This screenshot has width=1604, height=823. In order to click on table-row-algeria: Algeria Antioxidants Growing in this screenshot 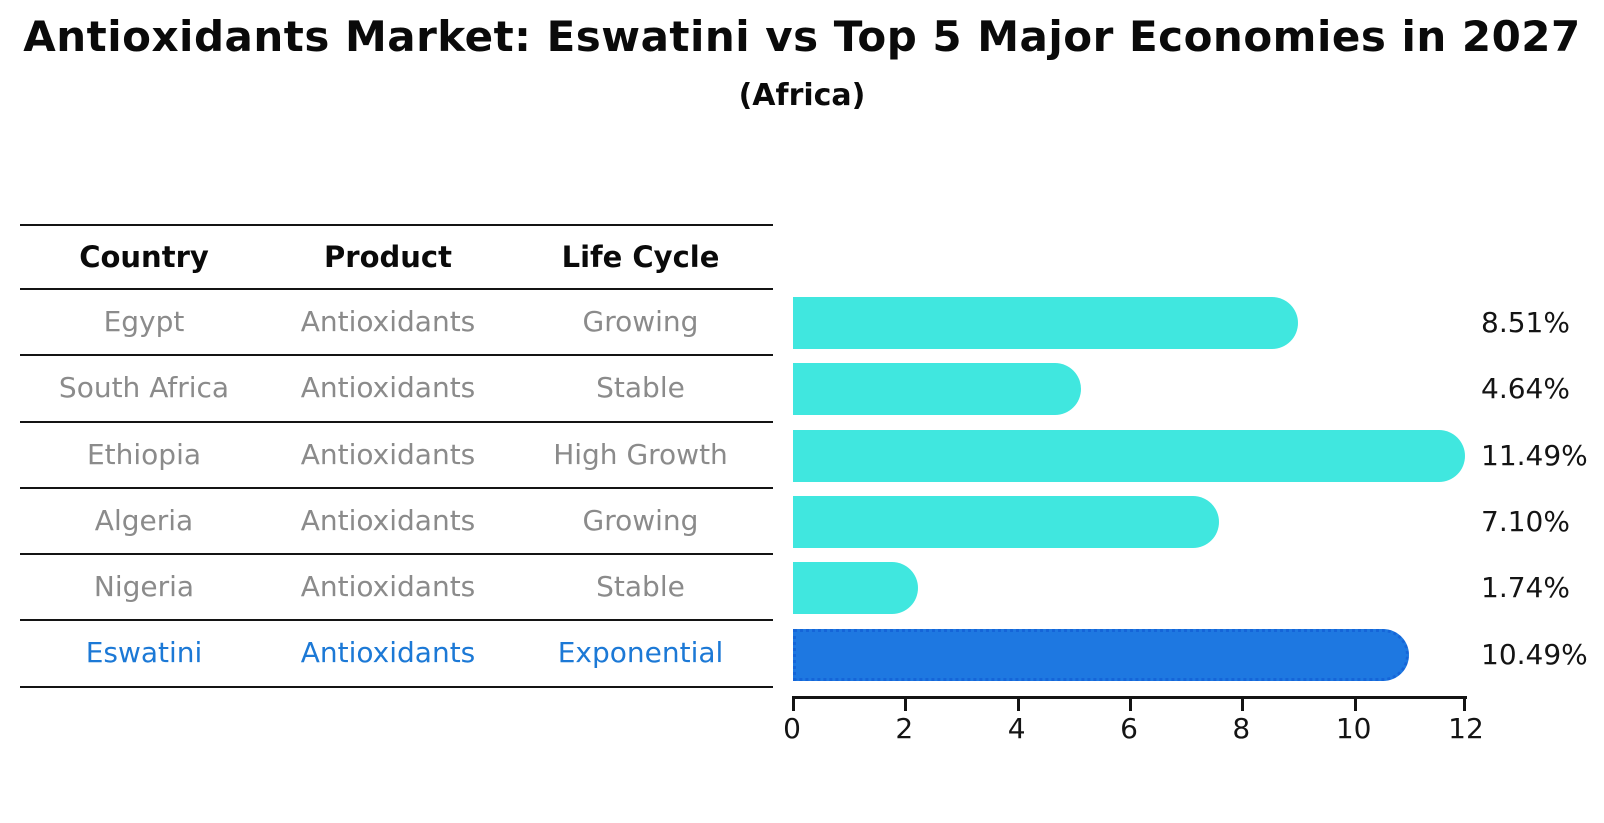, I will do `click(396, 522)`.